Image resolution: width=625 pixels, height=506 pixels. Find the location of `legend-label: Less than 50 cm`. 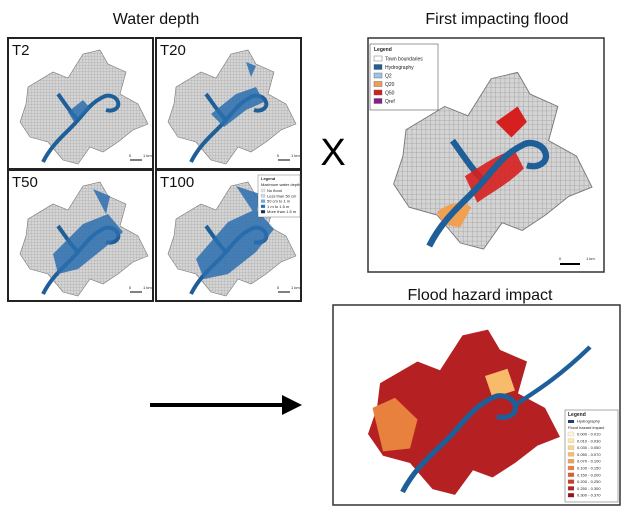

legend-label: Less than 50 cm is located at coordinates (282, 195).